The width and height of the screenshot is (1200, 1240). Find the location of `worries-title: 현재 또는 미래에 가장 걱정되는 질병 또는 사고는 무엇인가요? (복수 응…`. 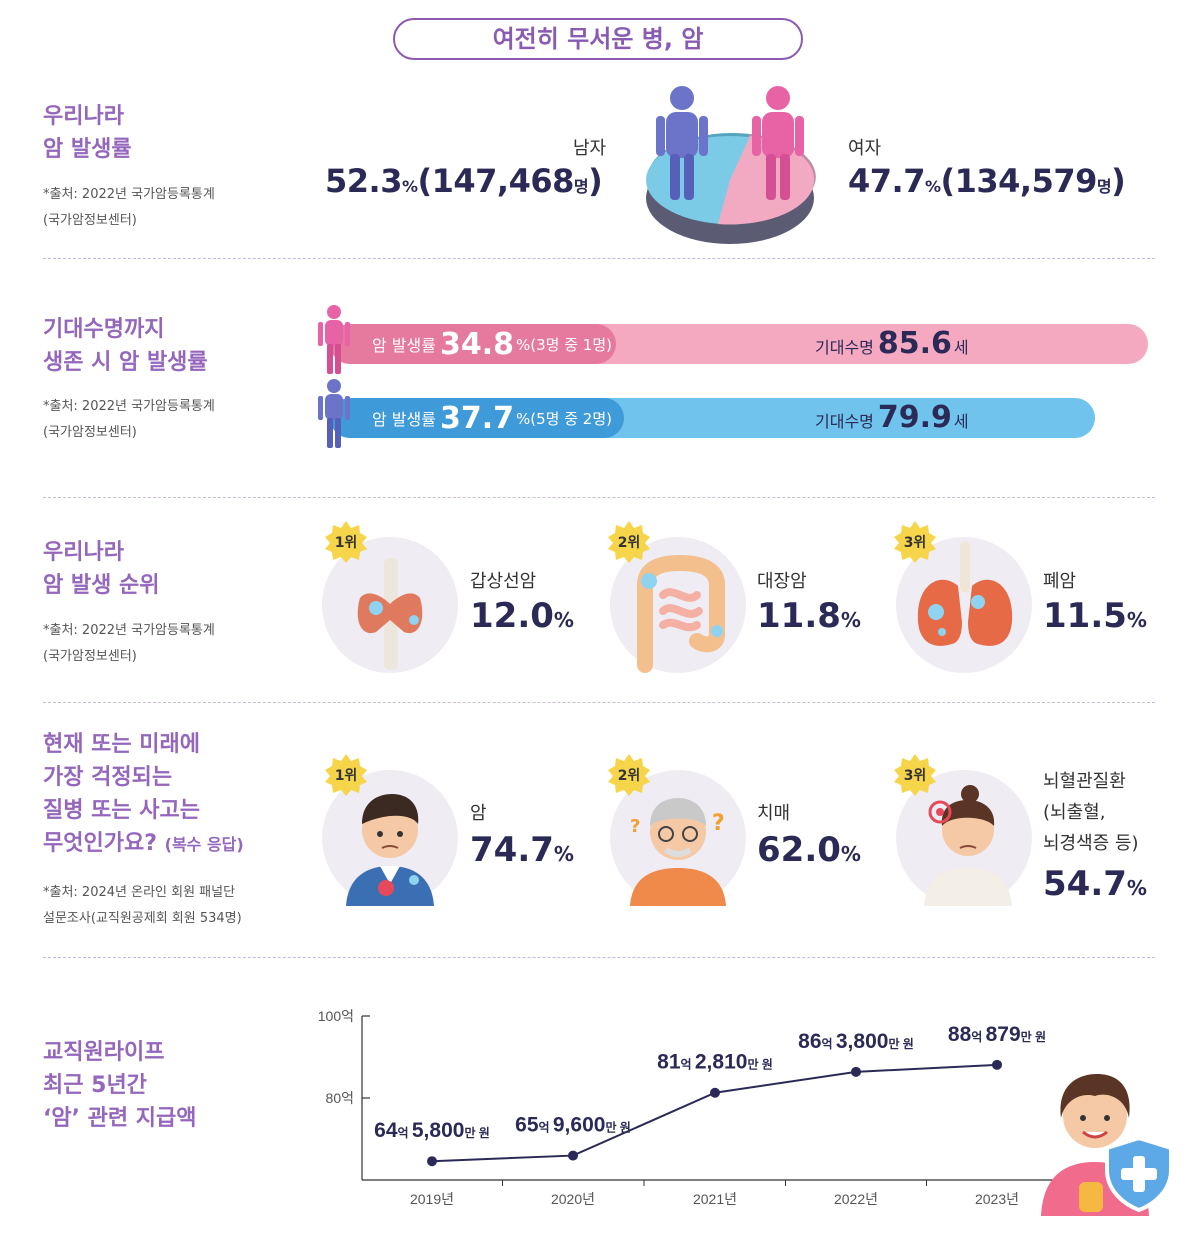

worries-title: 현재 또는 미래에 가장 걱정되는 질병 또는 사고는 무엇인가요? (복수 응… is located at coordinates (178, 794).